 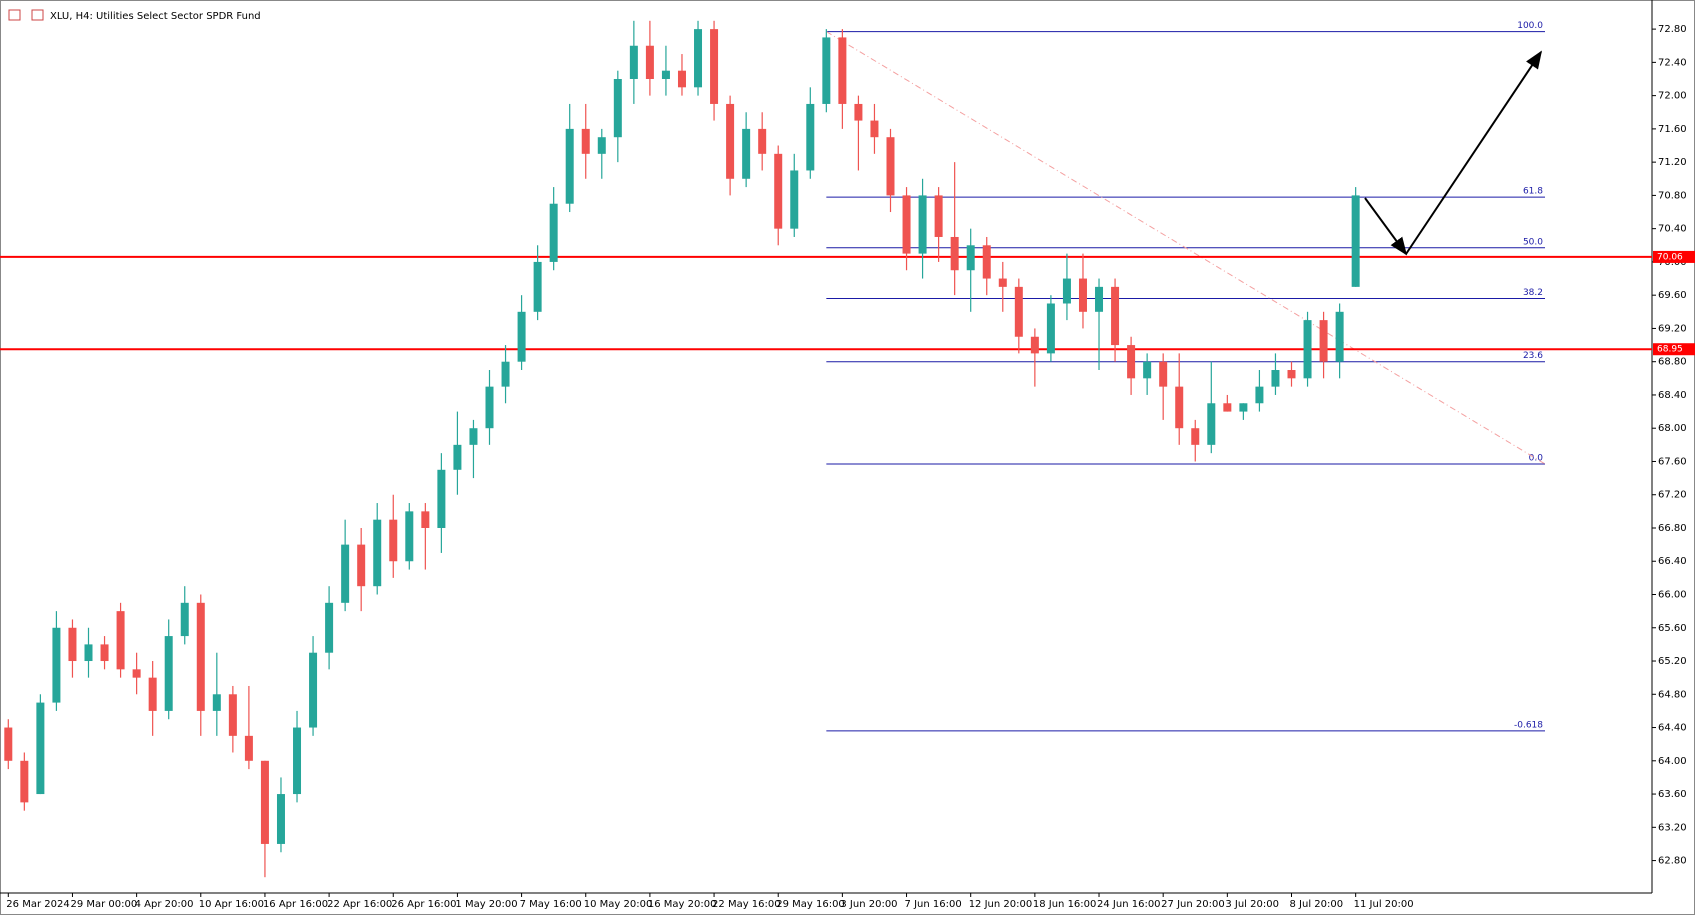 What do you see at coordinates (1672, 595) in the screenshot?
I see `y-tick-label: 66.00` at bounding box center [1672, 595].